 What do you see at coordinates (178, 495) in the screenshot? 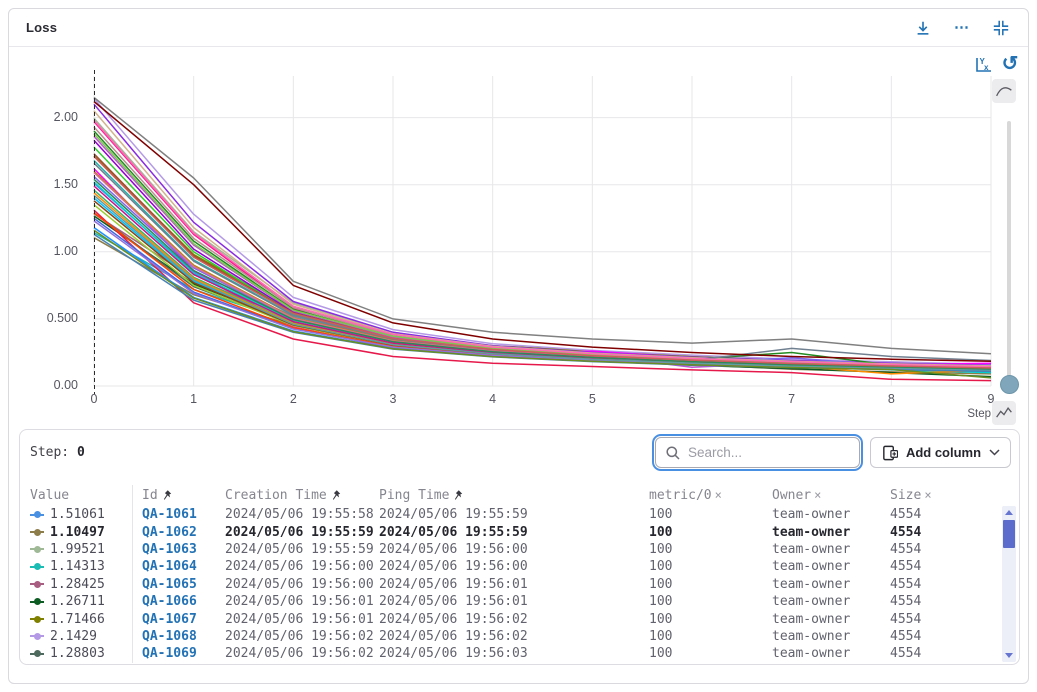
I see `column-header-id: Id` at bounding box center [178, 495].